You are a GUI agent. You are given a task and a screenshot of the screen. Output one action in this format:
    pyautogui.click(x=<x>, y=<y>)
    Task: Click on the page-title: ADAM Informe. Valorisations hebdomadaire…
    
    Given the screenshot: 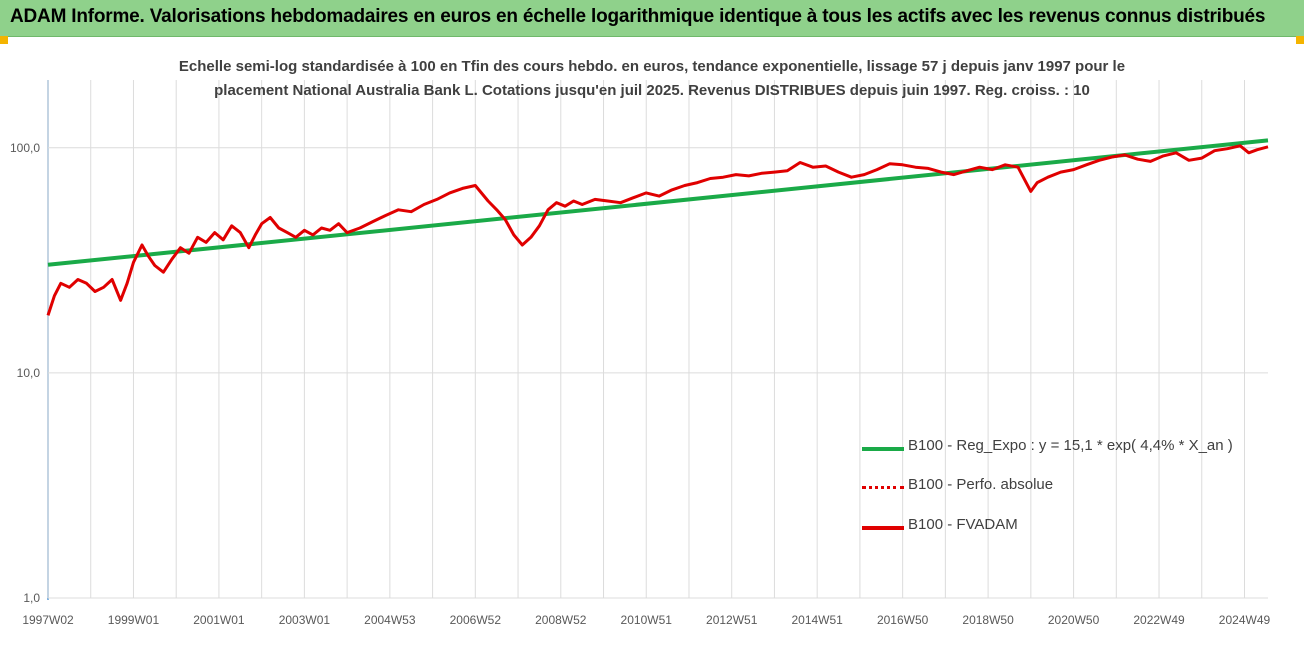 What is the action you would take?
    pyautogui.click(x=638, y=16)
    